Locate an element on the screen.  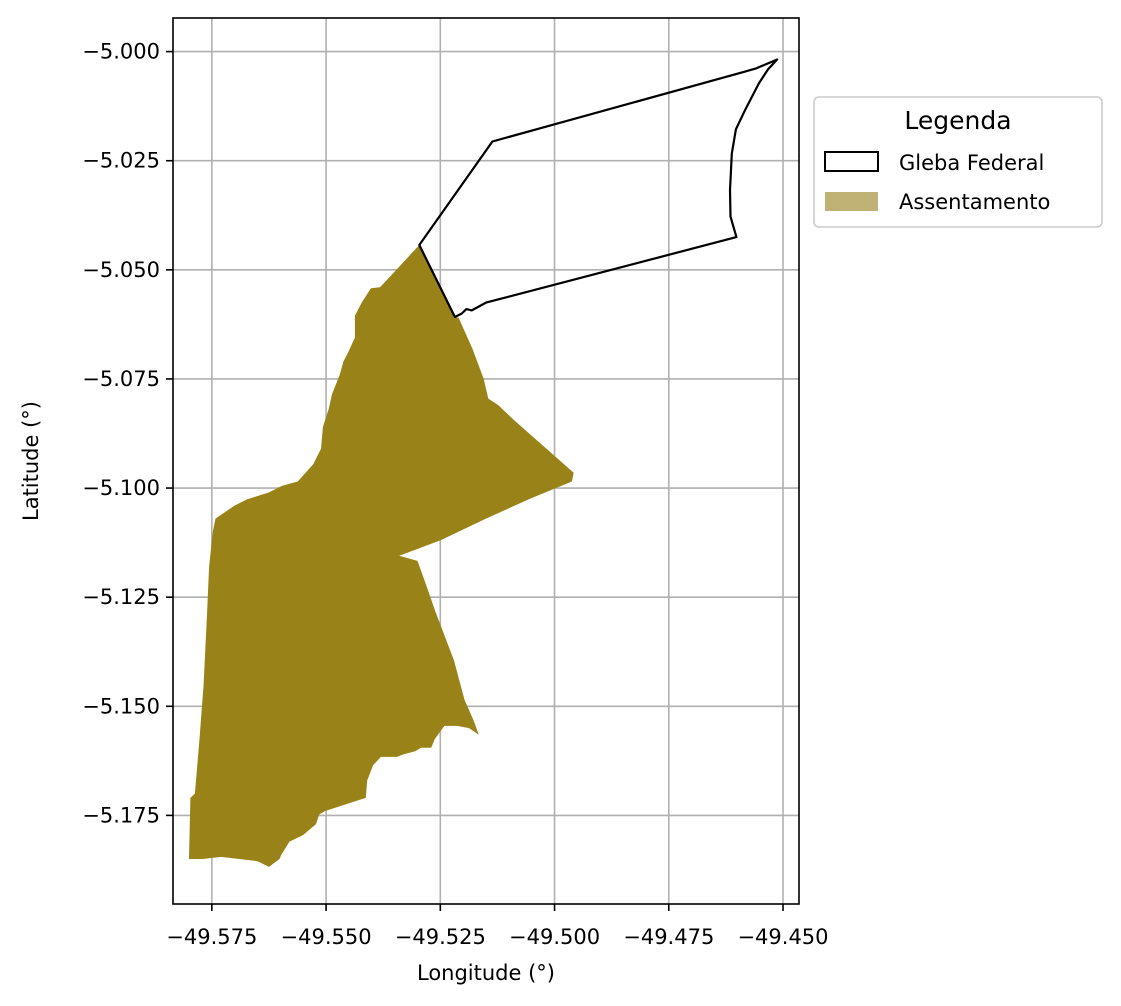
legend-box is located at coordinates (958, 162).